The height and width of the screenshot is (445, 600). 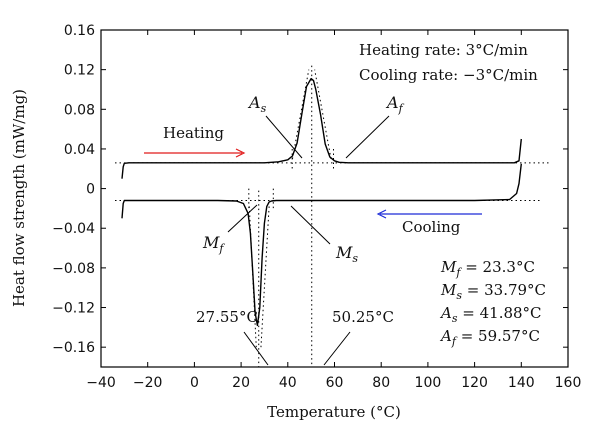 What do you see at coordinates (474, 383) in the screenshot?
I see `x-tick-label: 120` at bounding box center [474, 383].